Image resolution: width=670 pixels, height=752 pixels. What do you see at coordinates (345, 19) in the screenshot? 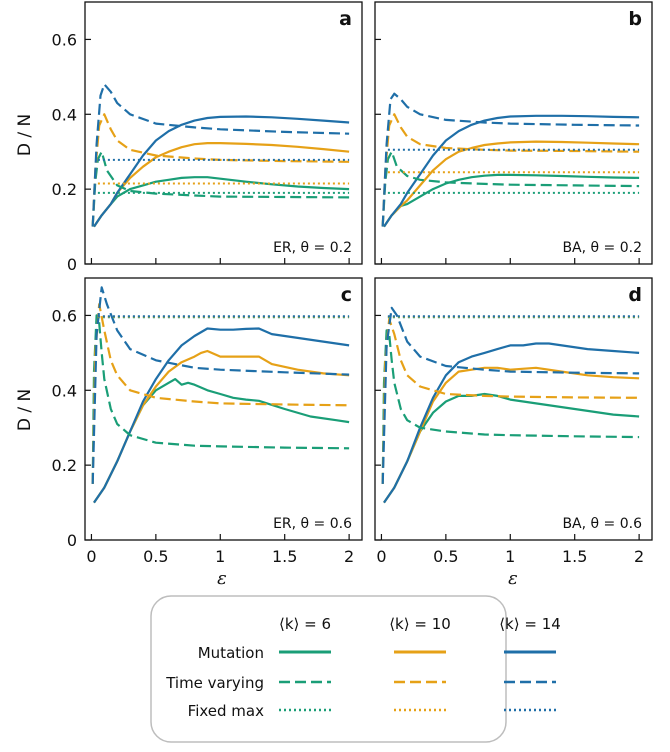
I see `panel-letter: a` at bounding box center [345, 19].